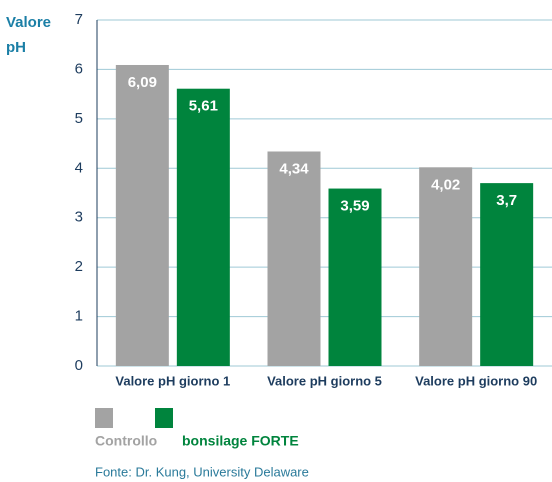 Image resolution: width=552 pixels, height=482 pixels. Describe the element at coordinates (324, 380) in the screenshot. I see `x-tick-label: Valore pH giorno 5` at that location.